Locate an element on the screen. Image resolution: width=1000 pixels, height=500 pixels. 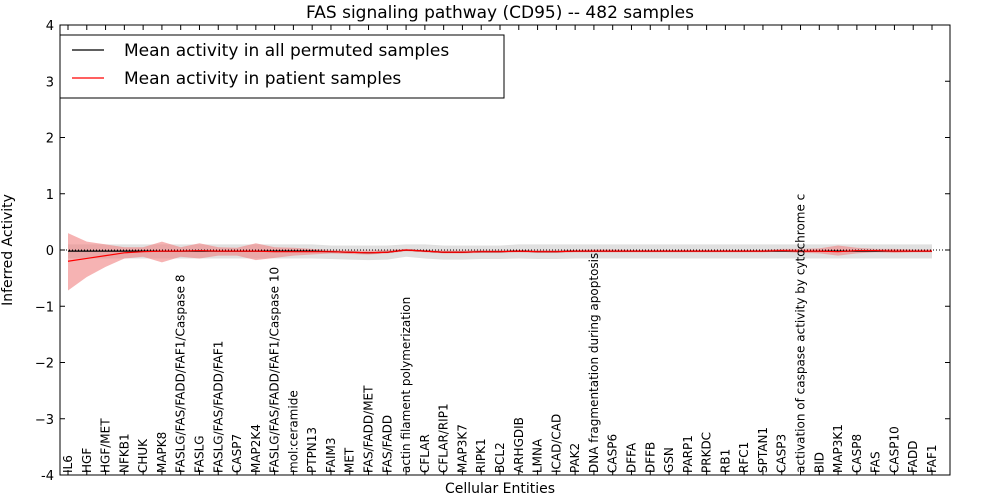
x-category-label: CASP10 is located at coordinates (894, 449).